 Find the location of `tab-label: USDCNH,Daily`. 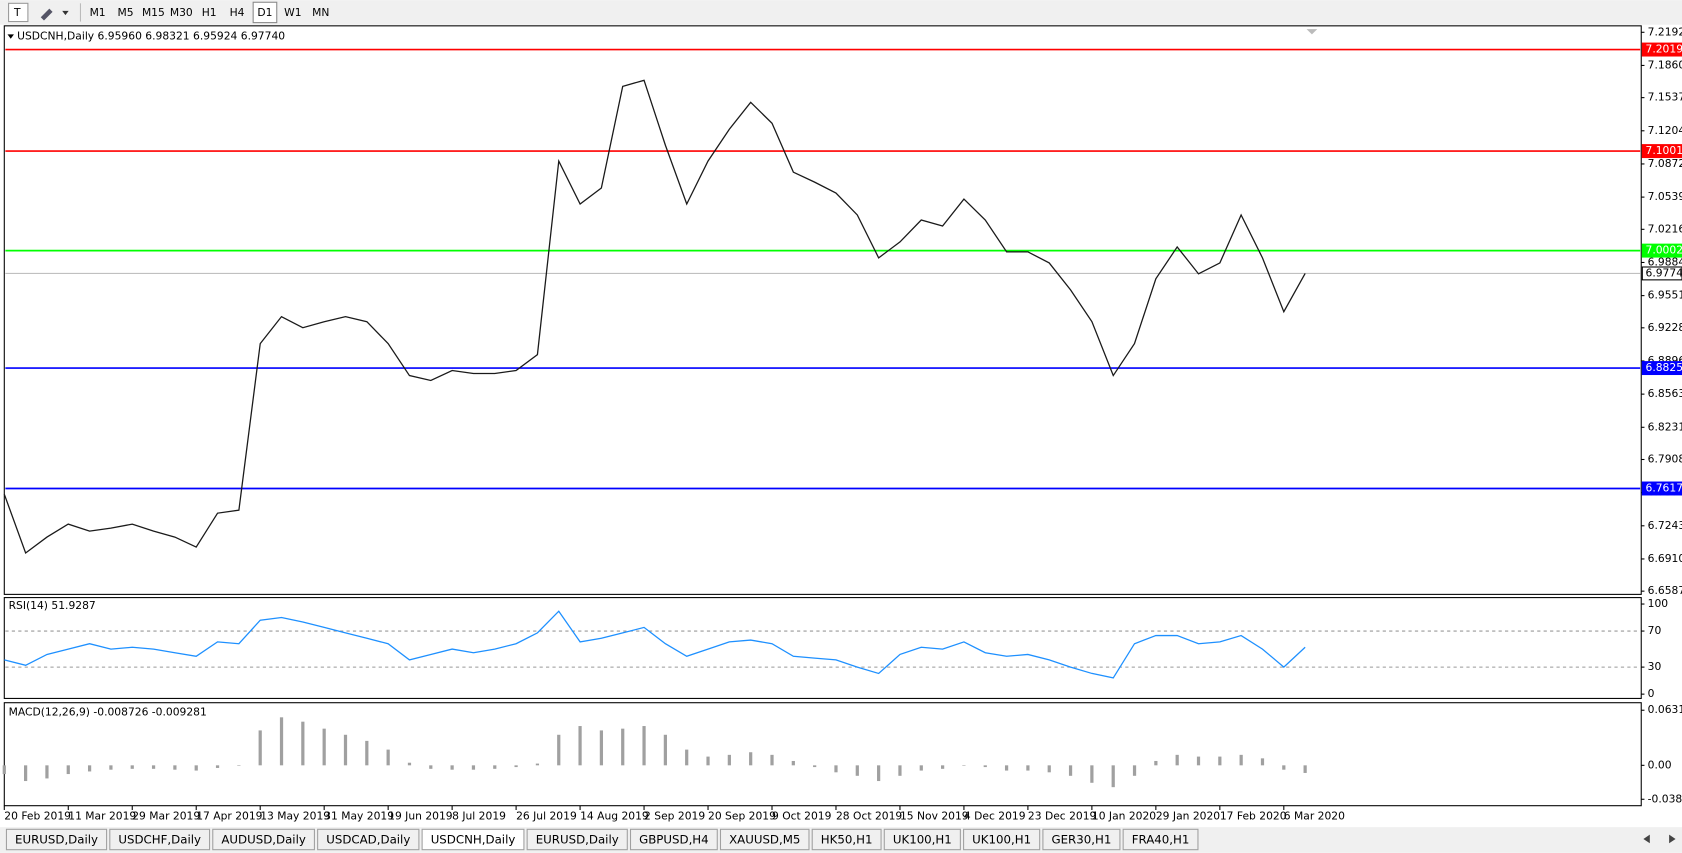

tab-label: USDCNH,Daily is located at coordinates (473, 840).